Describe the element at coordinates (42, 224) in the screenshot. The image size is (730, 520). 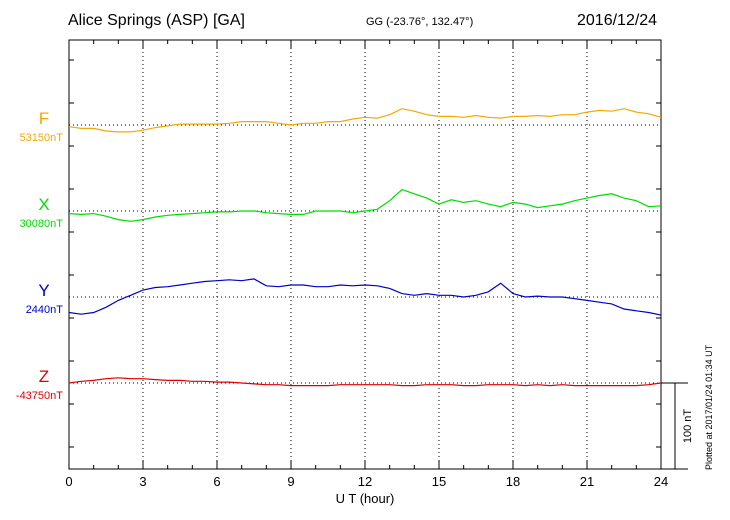
I see `baseline-label-x: 30080nT` at that location.